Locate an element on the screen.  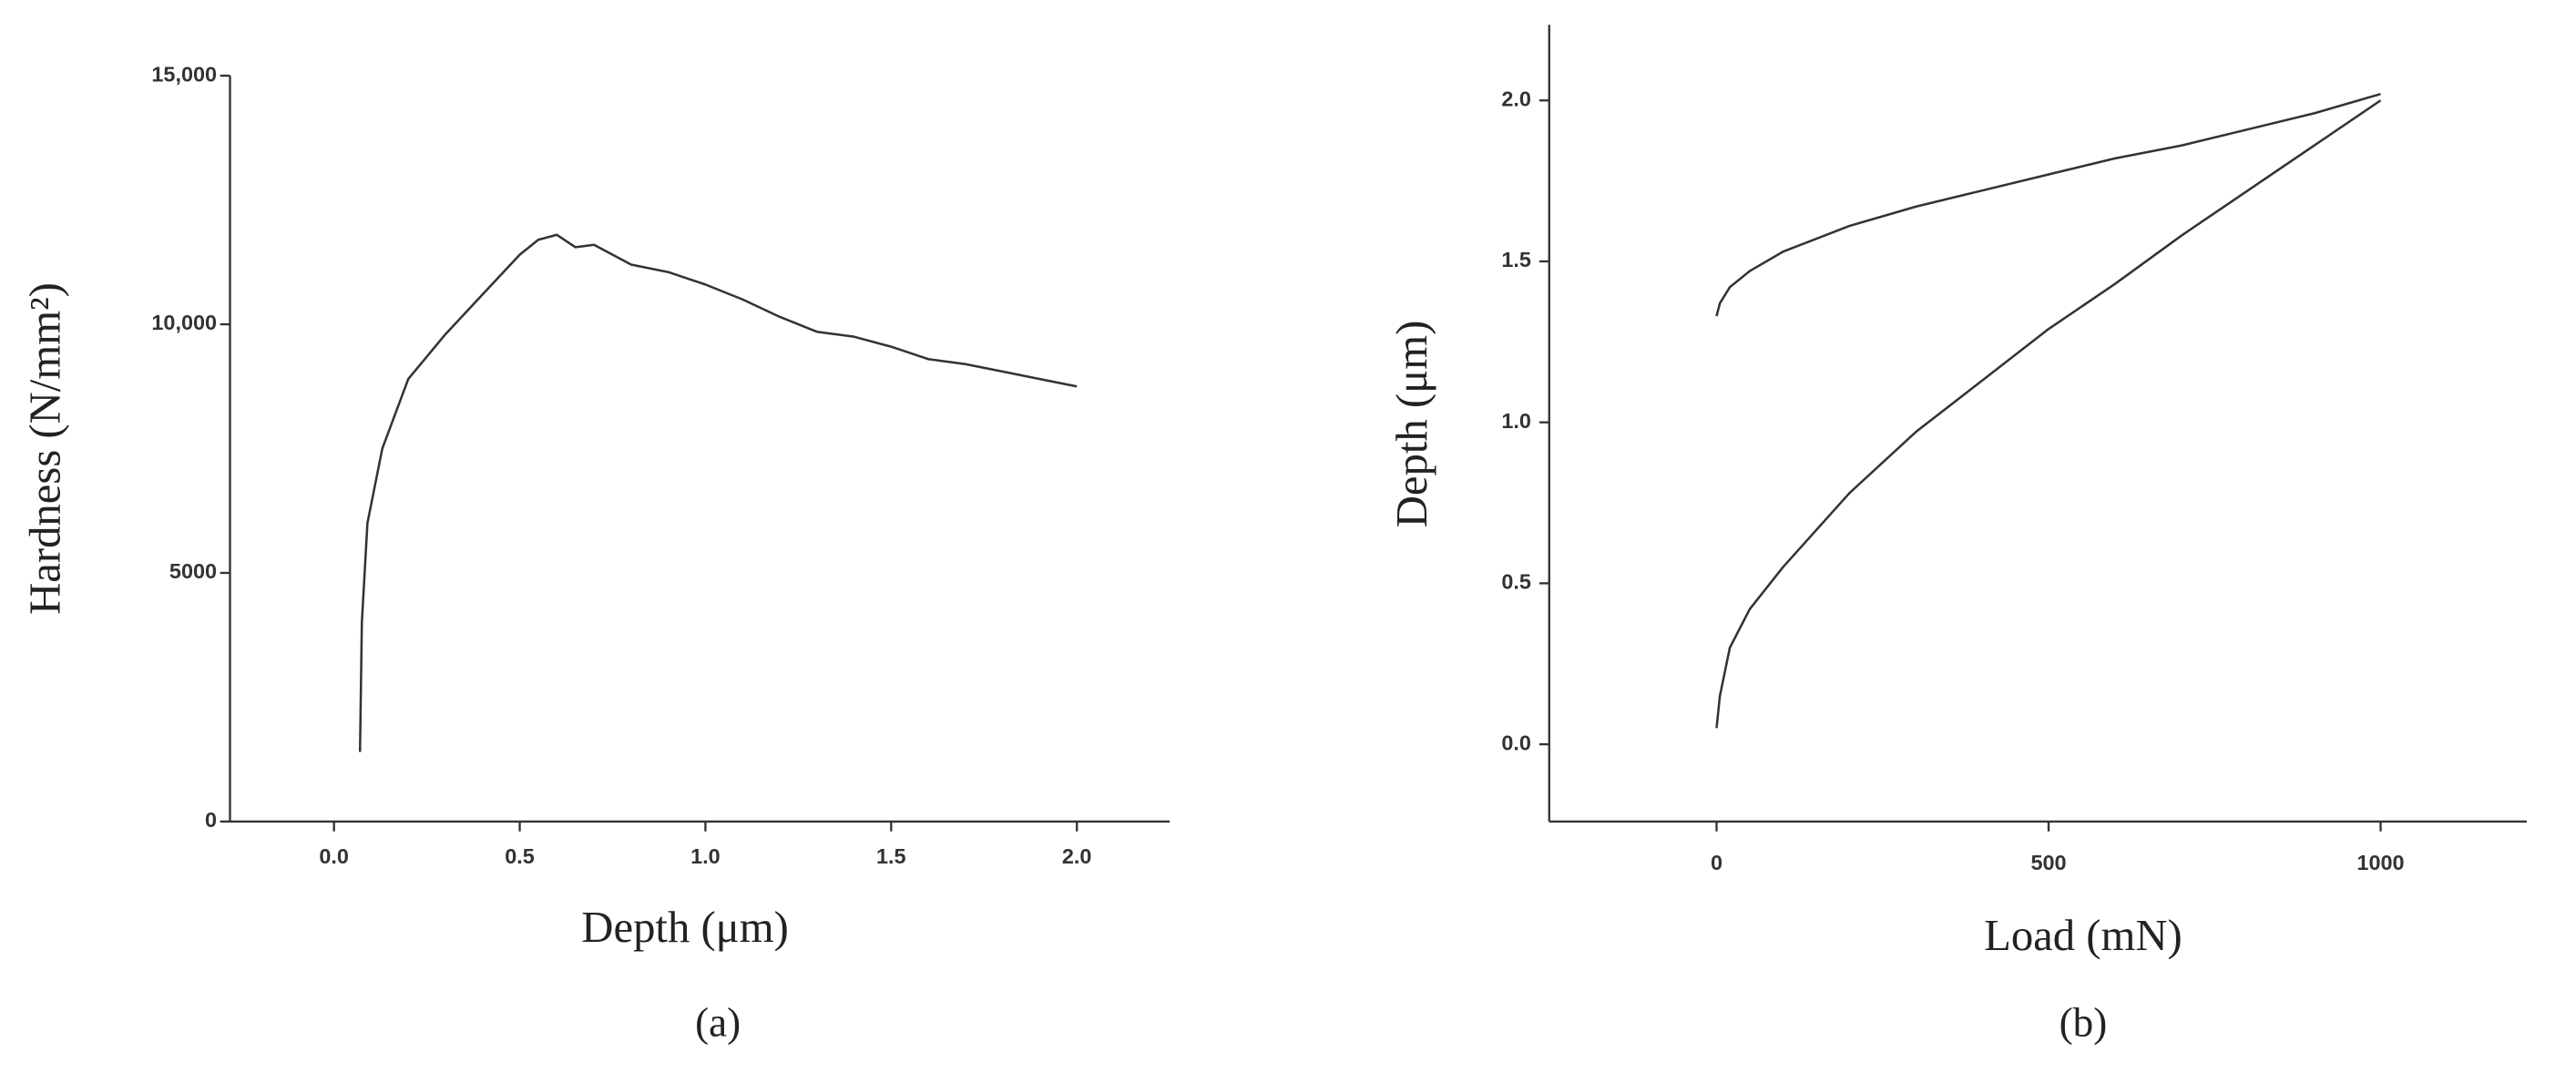
x-tick-label: 0.5 is located at coordinates (520, 856).